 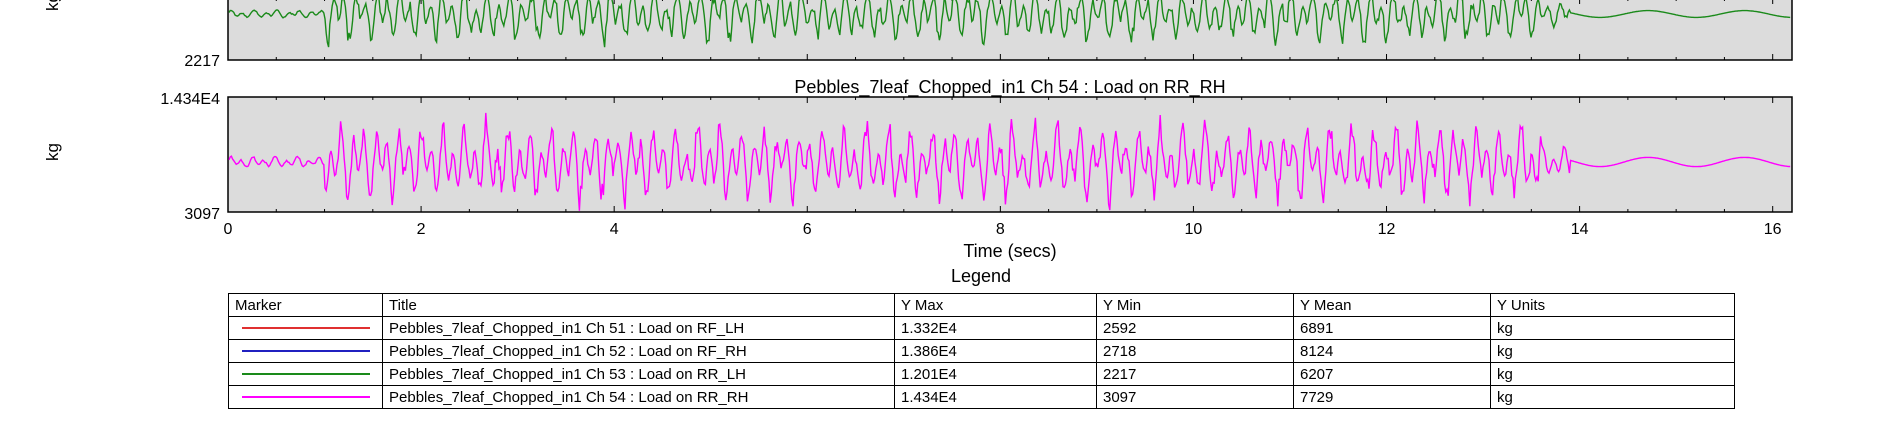 What do you see at coordinates (1387, 229) in the screenshot?
I see `x-tick-label: 12` at bounding box center [1387, 229].